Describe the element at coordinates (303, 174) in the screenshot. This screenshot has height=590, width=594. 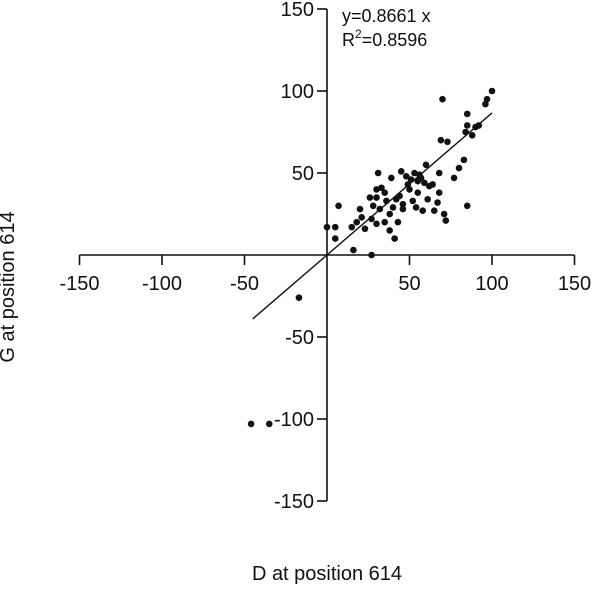
I see `y-tick-label: 50` at that location.